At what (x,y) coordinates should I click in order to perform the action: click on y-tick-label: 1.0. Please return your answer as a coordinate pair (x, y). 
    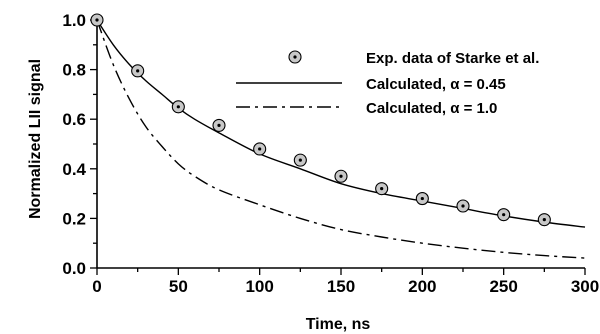
    Looking at the image, I should click on (74, 20).